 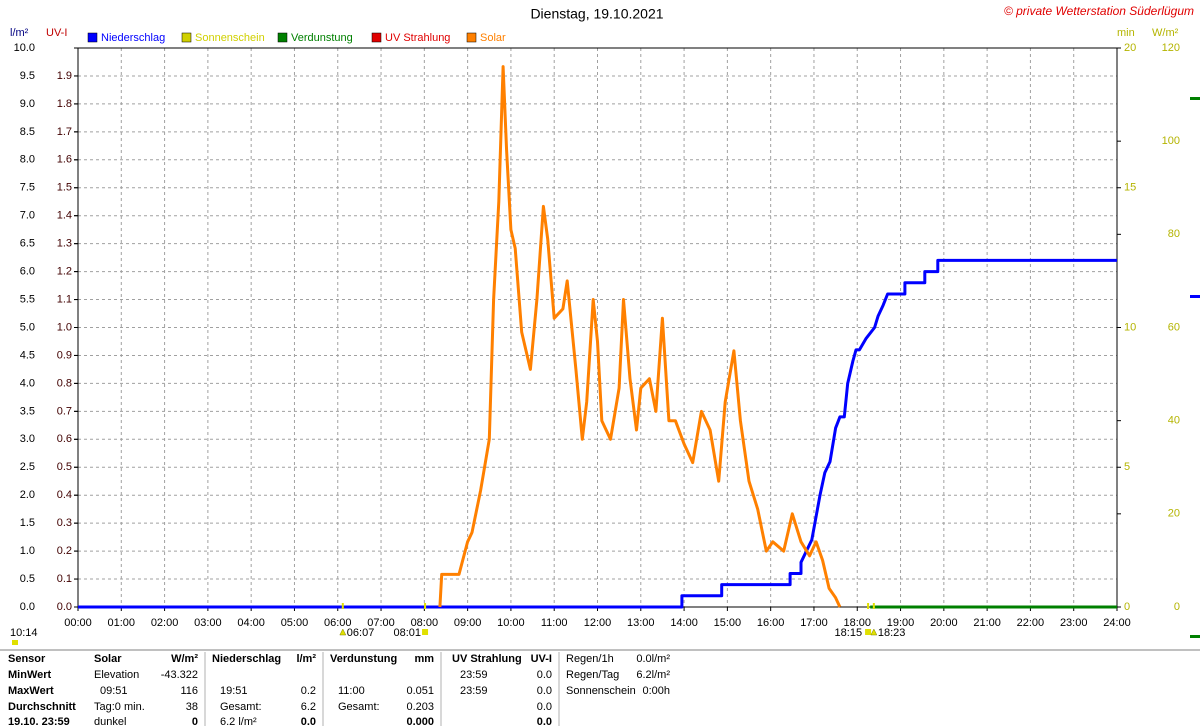 What do you see at coordinates (1117, 623) in the screenshot?
I see `x-tick-label: 24:00` at bounding box center [1117, 623].